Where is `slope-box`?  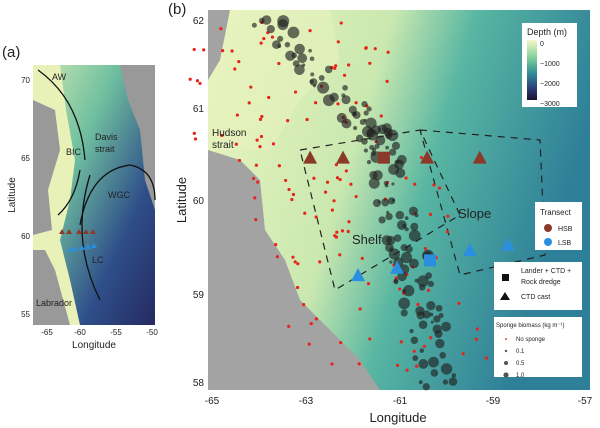
slope-box is located at coordinates (482, 202).